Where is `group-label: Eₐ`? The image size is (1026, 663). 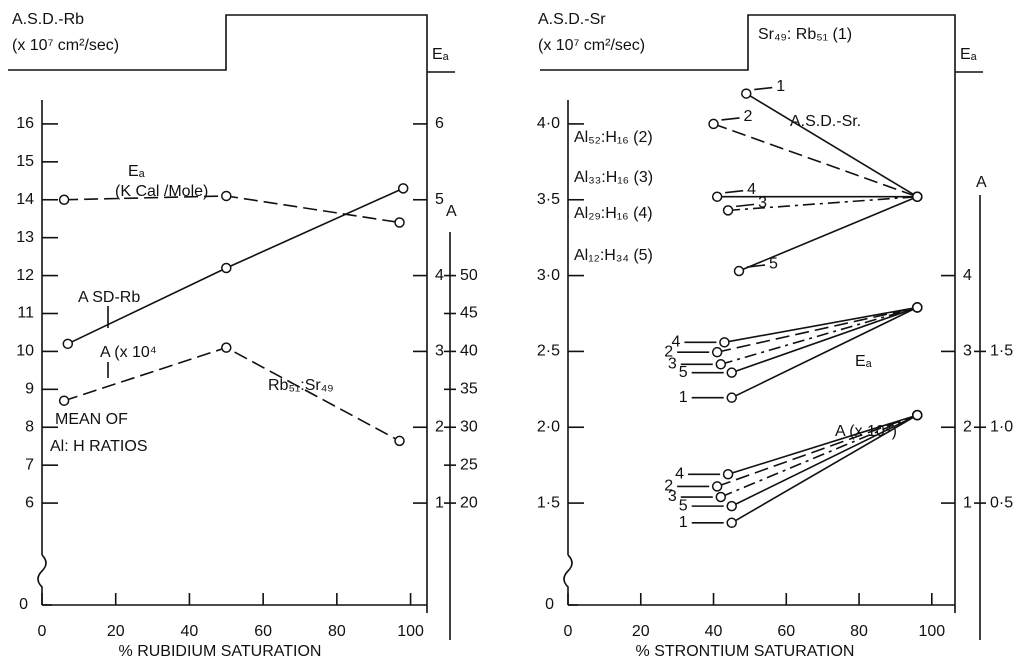 group-label: Eₐ is located at coordinates (864, 361).